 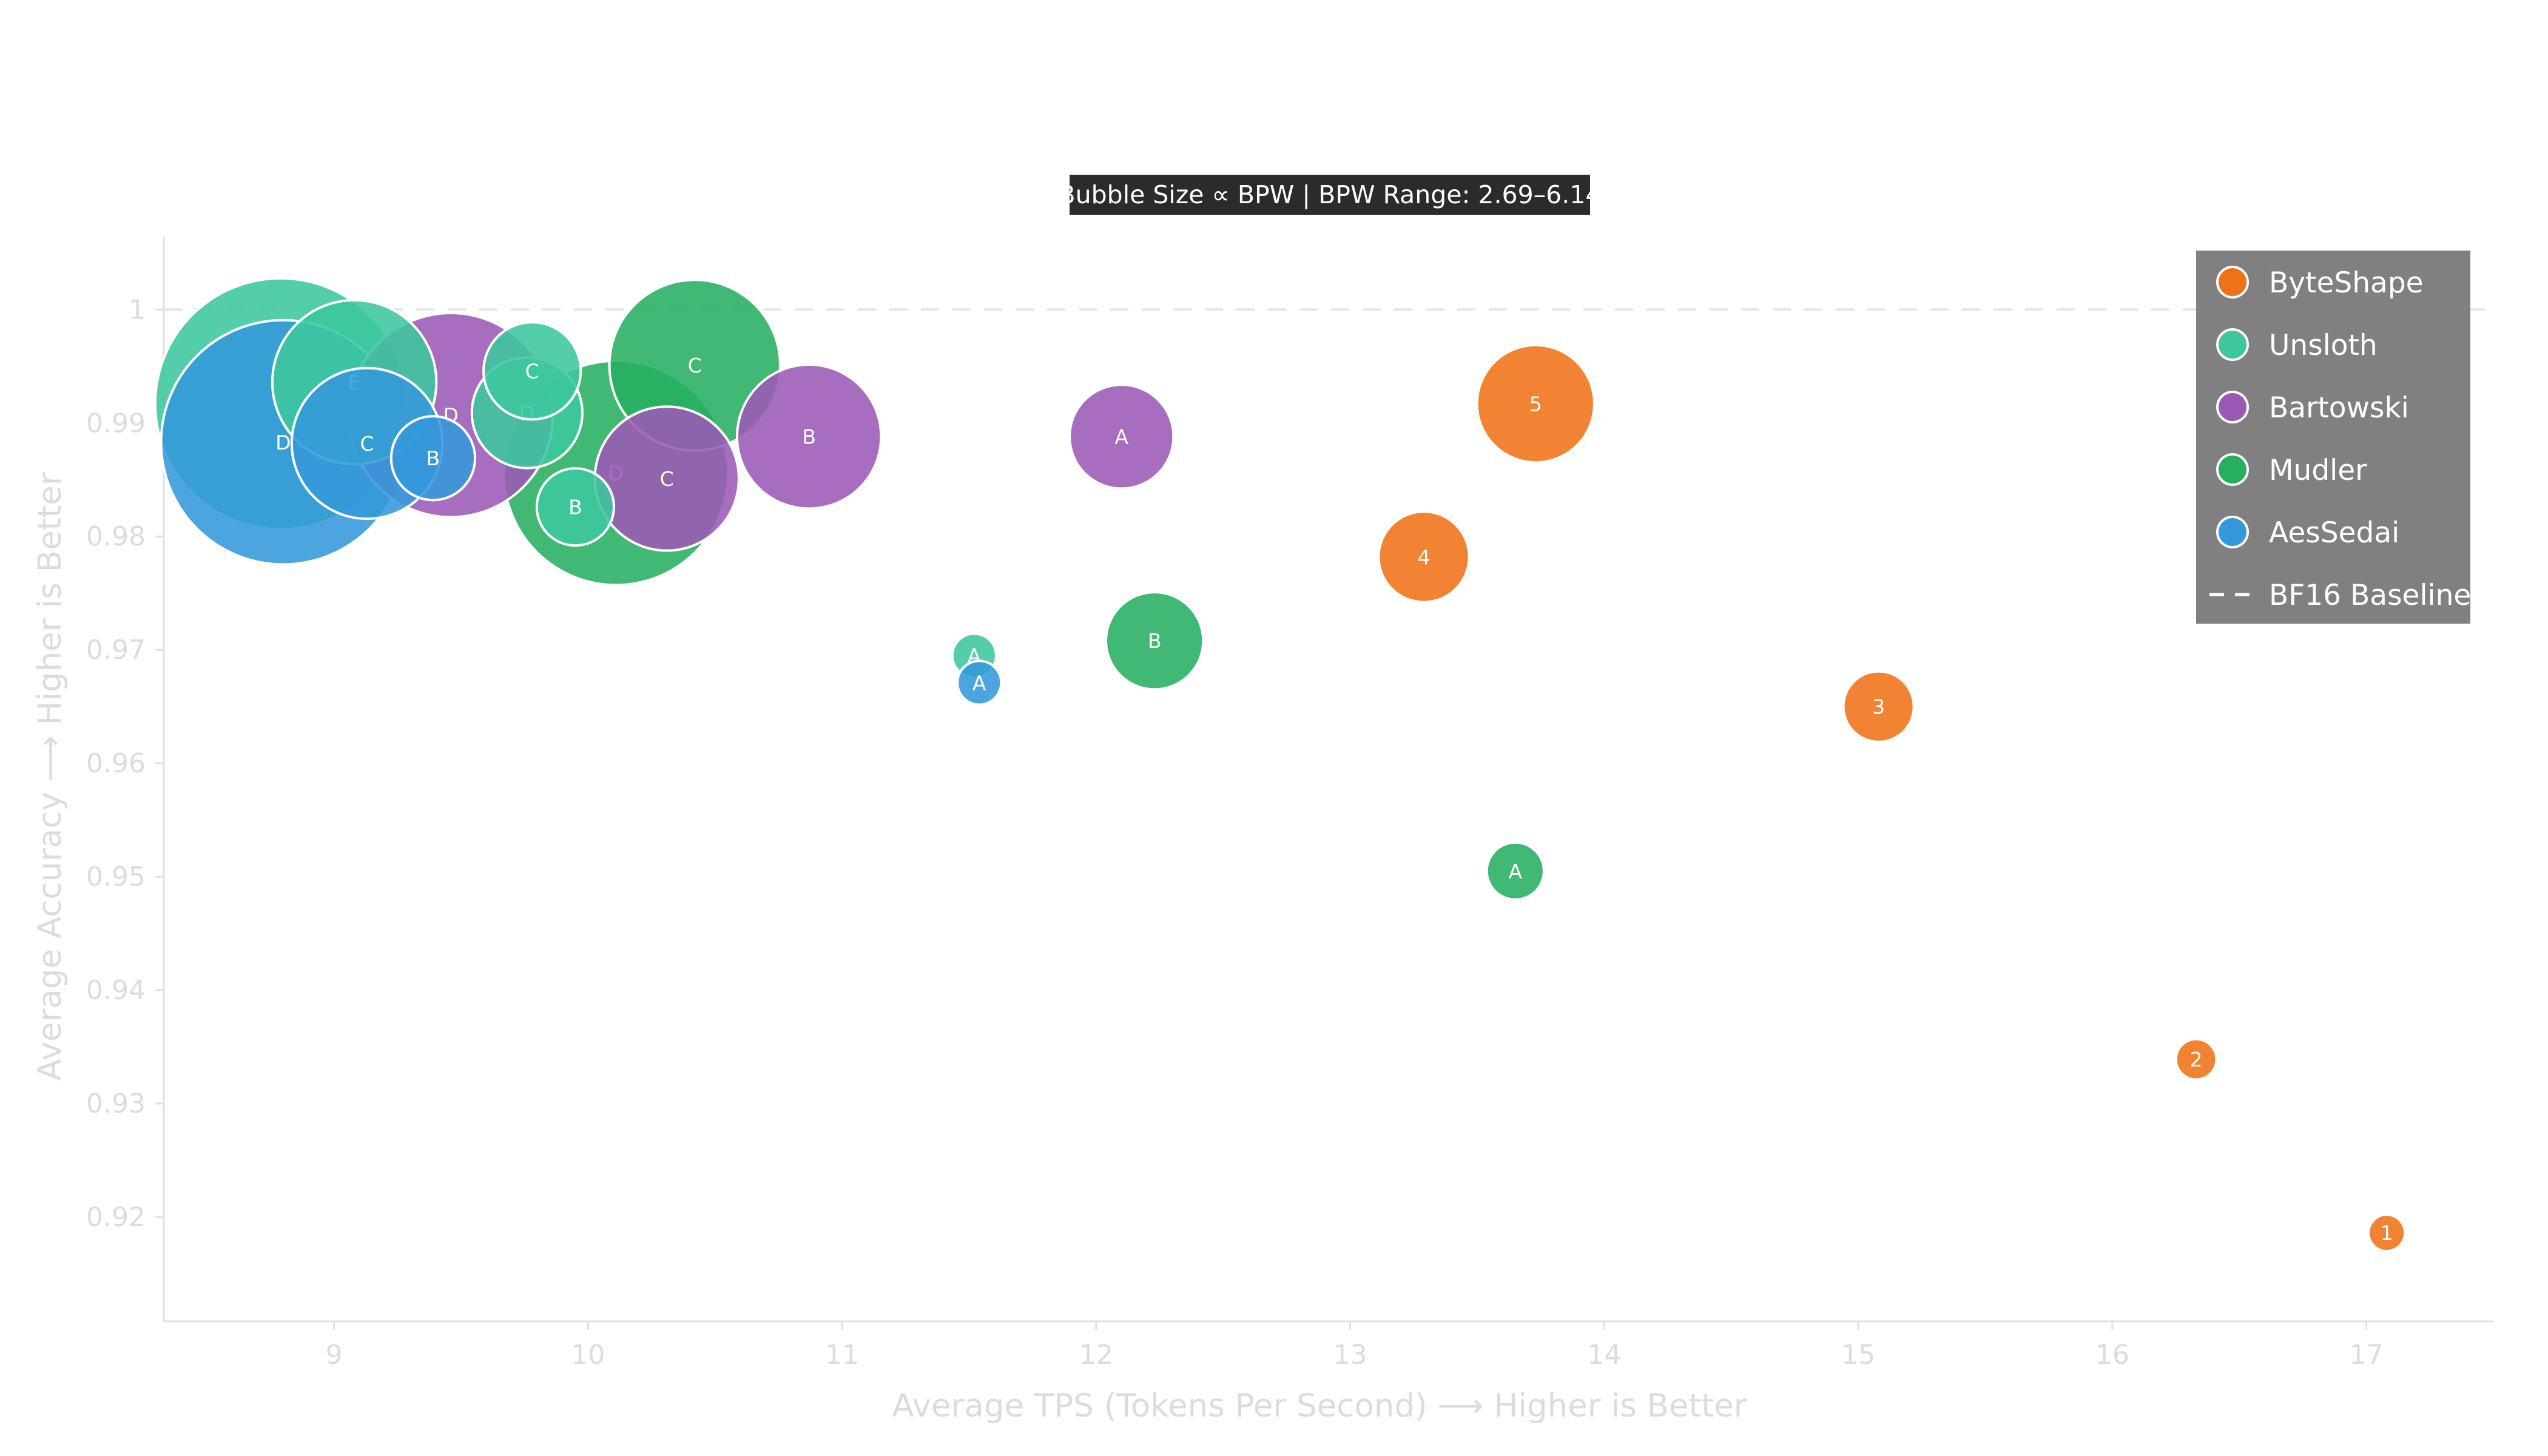 I want to click on bubble-unsloth-b: B, so click(x=575, y=507).